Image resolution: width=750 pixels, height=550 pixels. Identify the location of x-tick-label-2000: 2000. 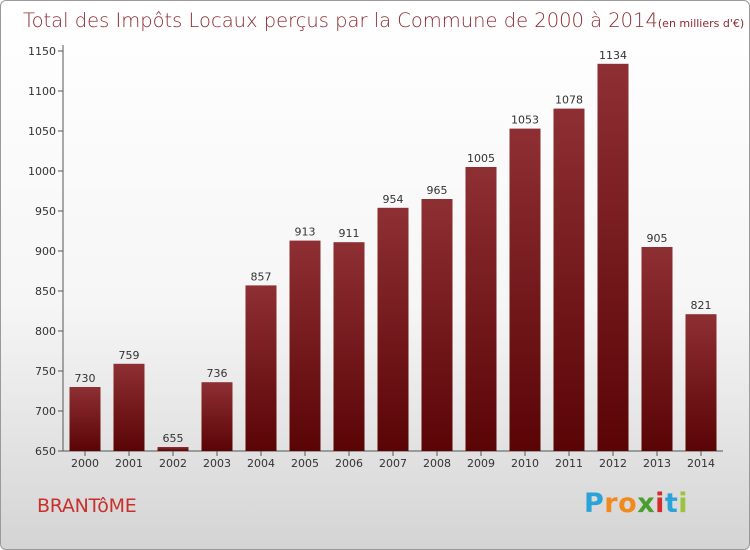
(85, 463).